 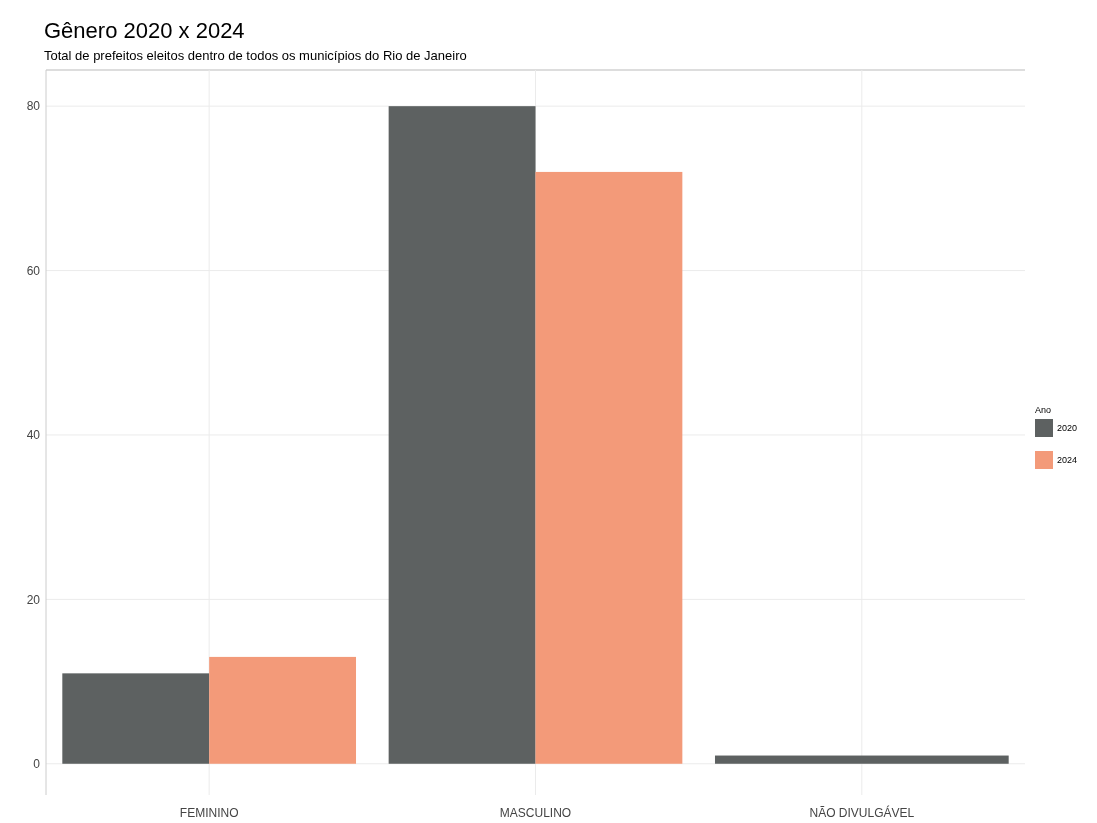 I want to click on x-tick-label: FEMININO, so click(x=209, y=813).